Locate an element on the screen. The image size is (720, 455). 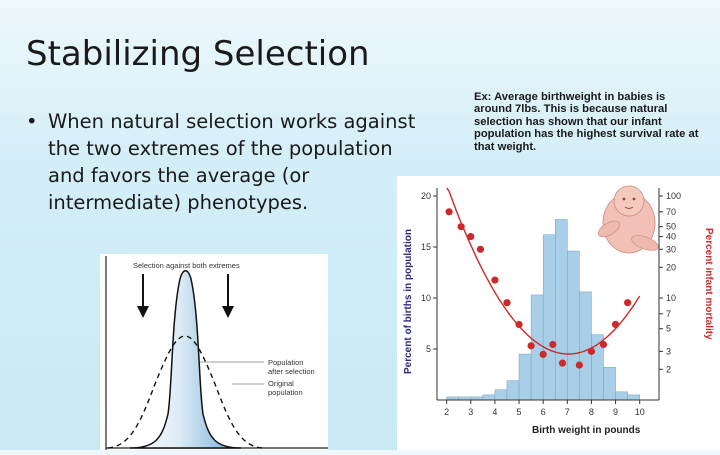
y-right-tick-label: 30 is located at coordinates (671, 249).